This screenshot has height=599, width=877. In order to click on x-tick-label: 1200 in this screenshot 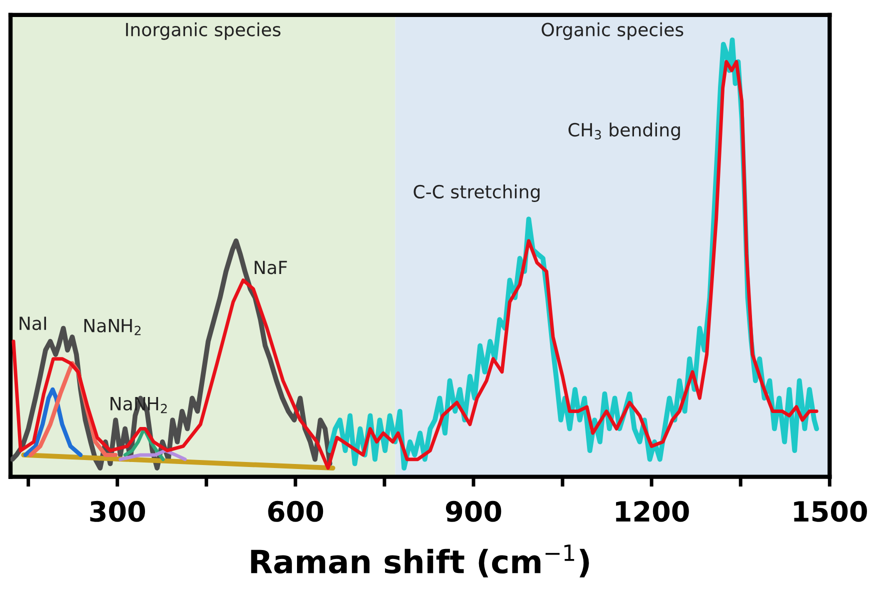, I will do `click(652, 511)`.